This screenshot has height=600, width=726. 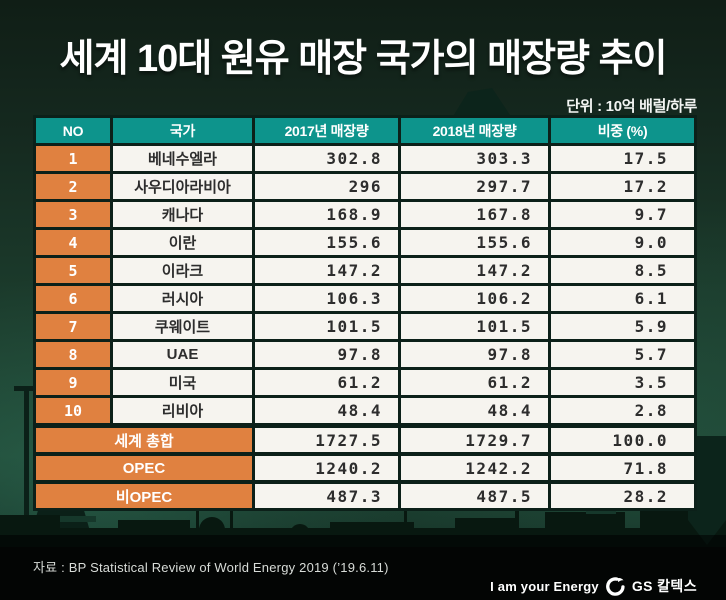 What do you see at coordinates (474, 214) in the screenshot?
I see `row-3-2018: 167.8` at bounding box center [474, 214].